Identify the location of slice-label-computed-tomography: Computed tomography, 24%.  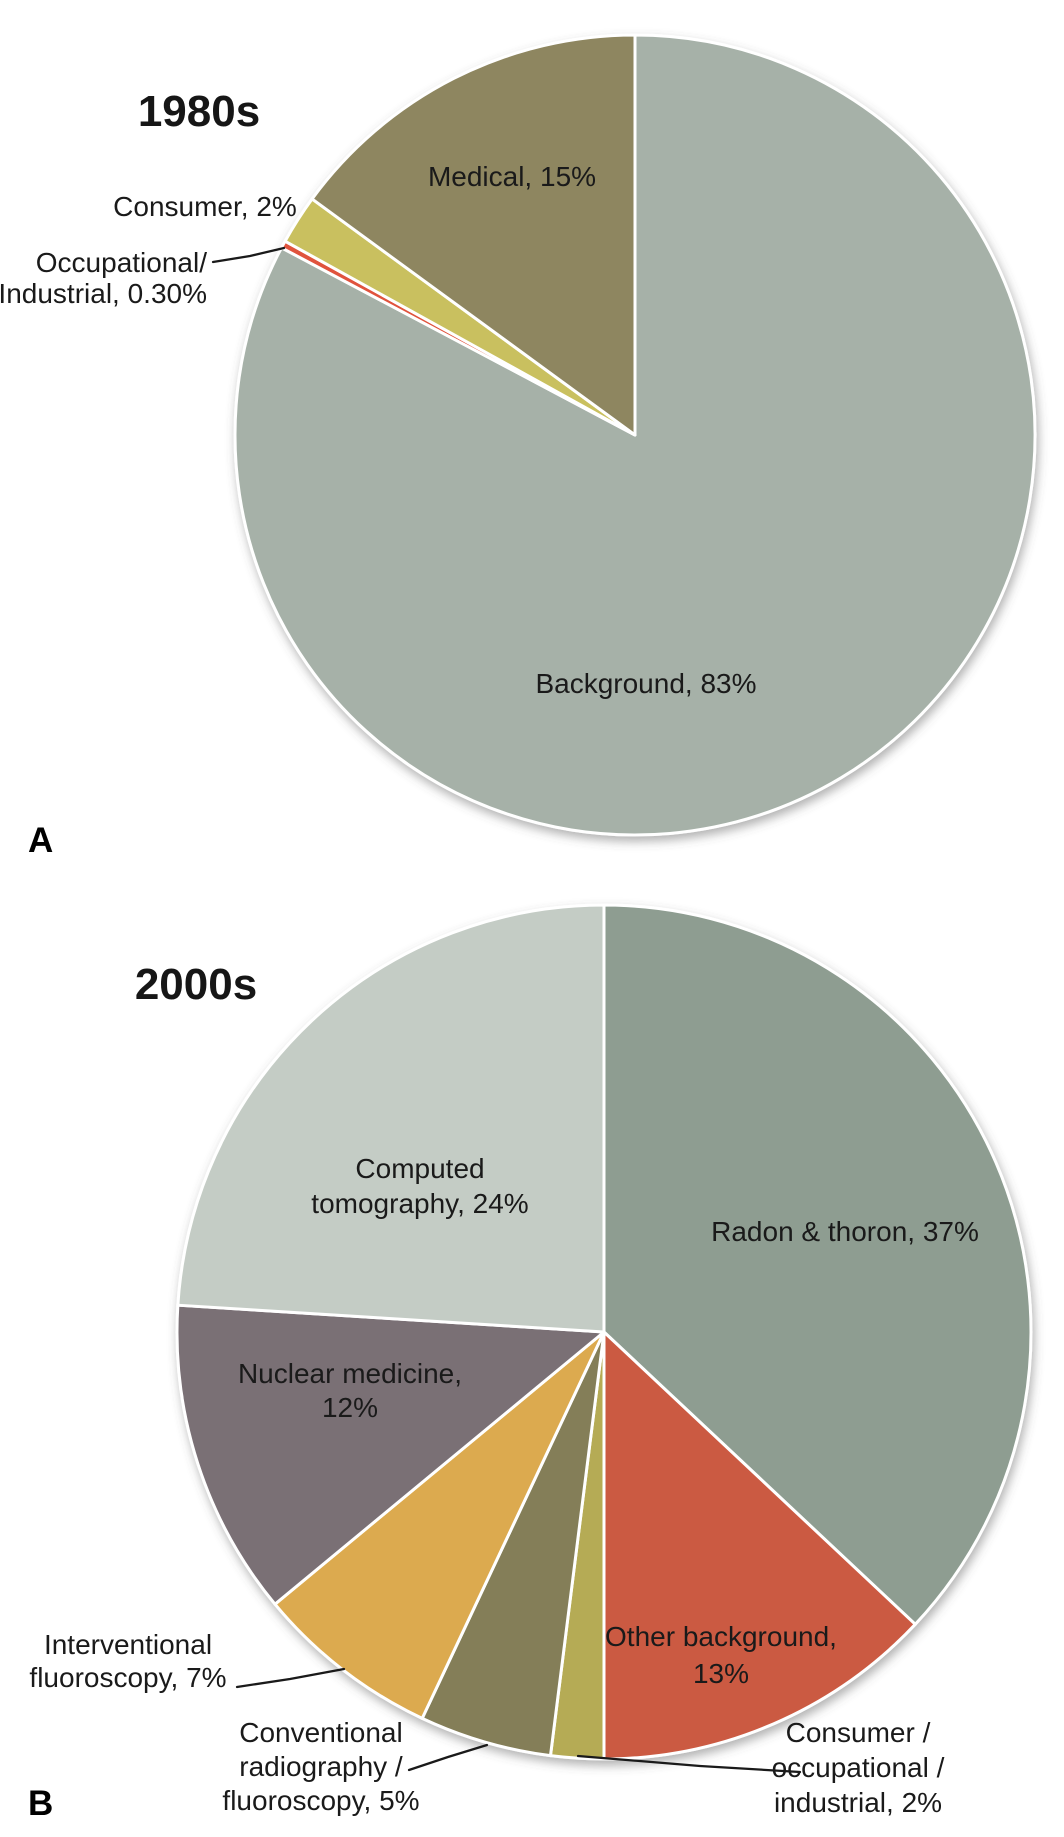
(419, 1186).